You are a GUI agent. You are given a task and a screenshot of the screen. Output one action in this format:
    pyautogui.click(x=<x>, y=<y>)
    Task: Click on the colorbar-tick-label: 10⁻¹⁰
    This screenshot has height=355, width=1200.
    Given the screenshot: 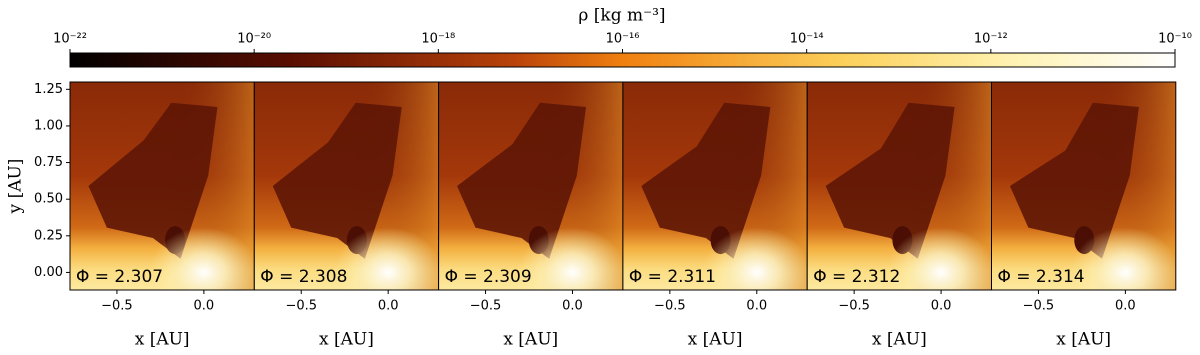 What is the action you would take?
    pyautogui.click(x=1175, y=39)
    